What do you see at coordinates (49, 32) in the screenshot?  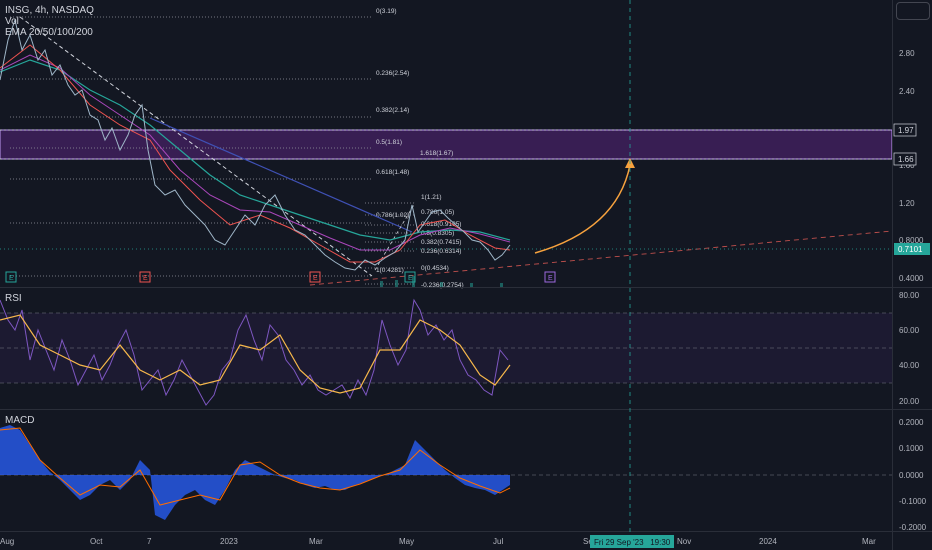 I see `ema-label: EMA 20/50/100/200` at bounding box center [49, 32].